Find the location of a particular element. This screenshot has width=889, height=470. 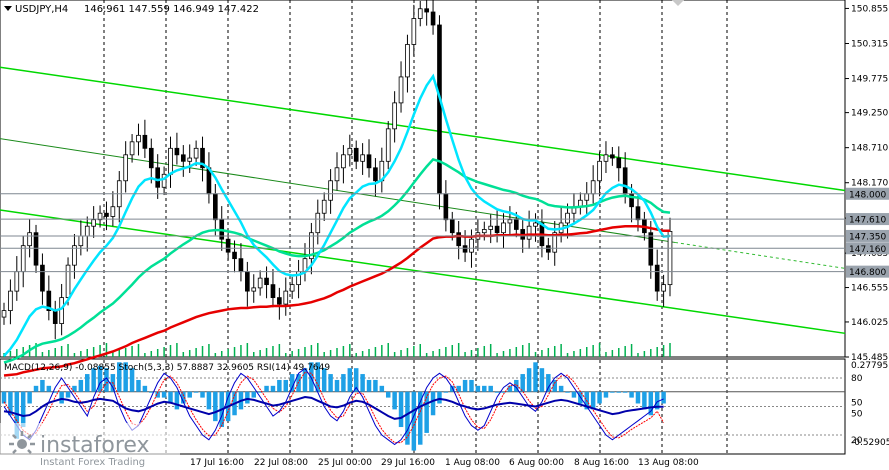

osc-level-label-3: 20 is located at coordinates (857, 441).